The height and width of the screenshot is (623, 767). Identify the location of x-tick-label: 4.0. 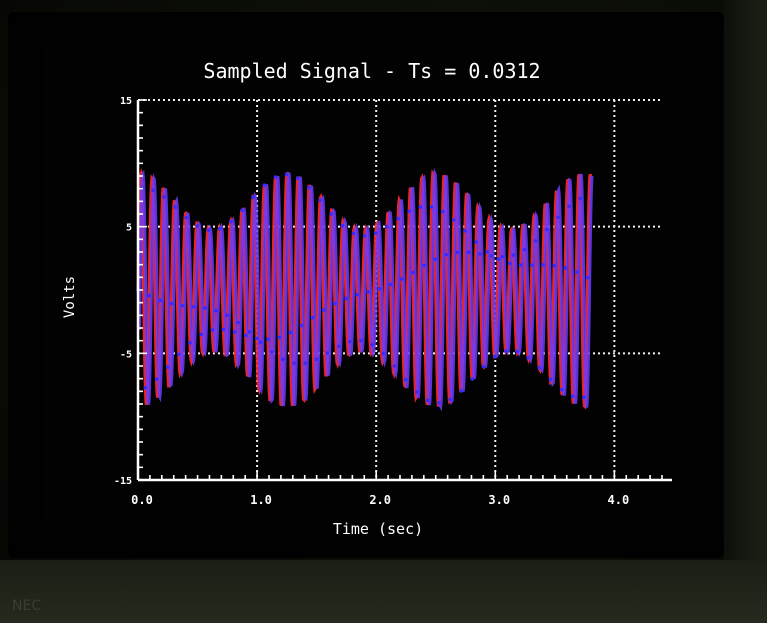
(619, 500).